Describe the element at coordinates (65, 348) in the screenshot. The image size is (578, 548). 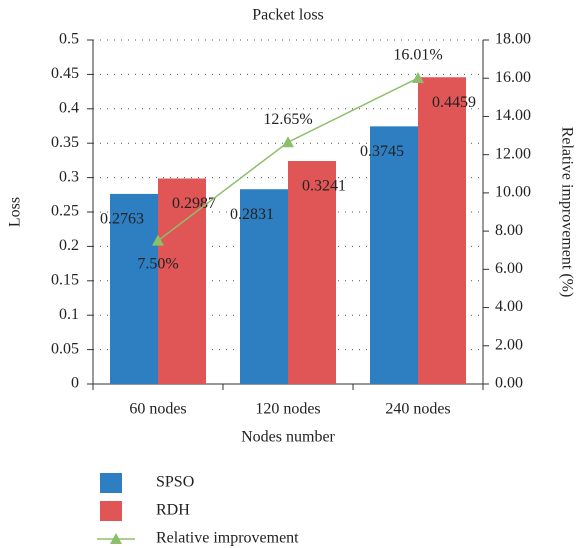
I see `y-tick-label: 0.05` at that location.